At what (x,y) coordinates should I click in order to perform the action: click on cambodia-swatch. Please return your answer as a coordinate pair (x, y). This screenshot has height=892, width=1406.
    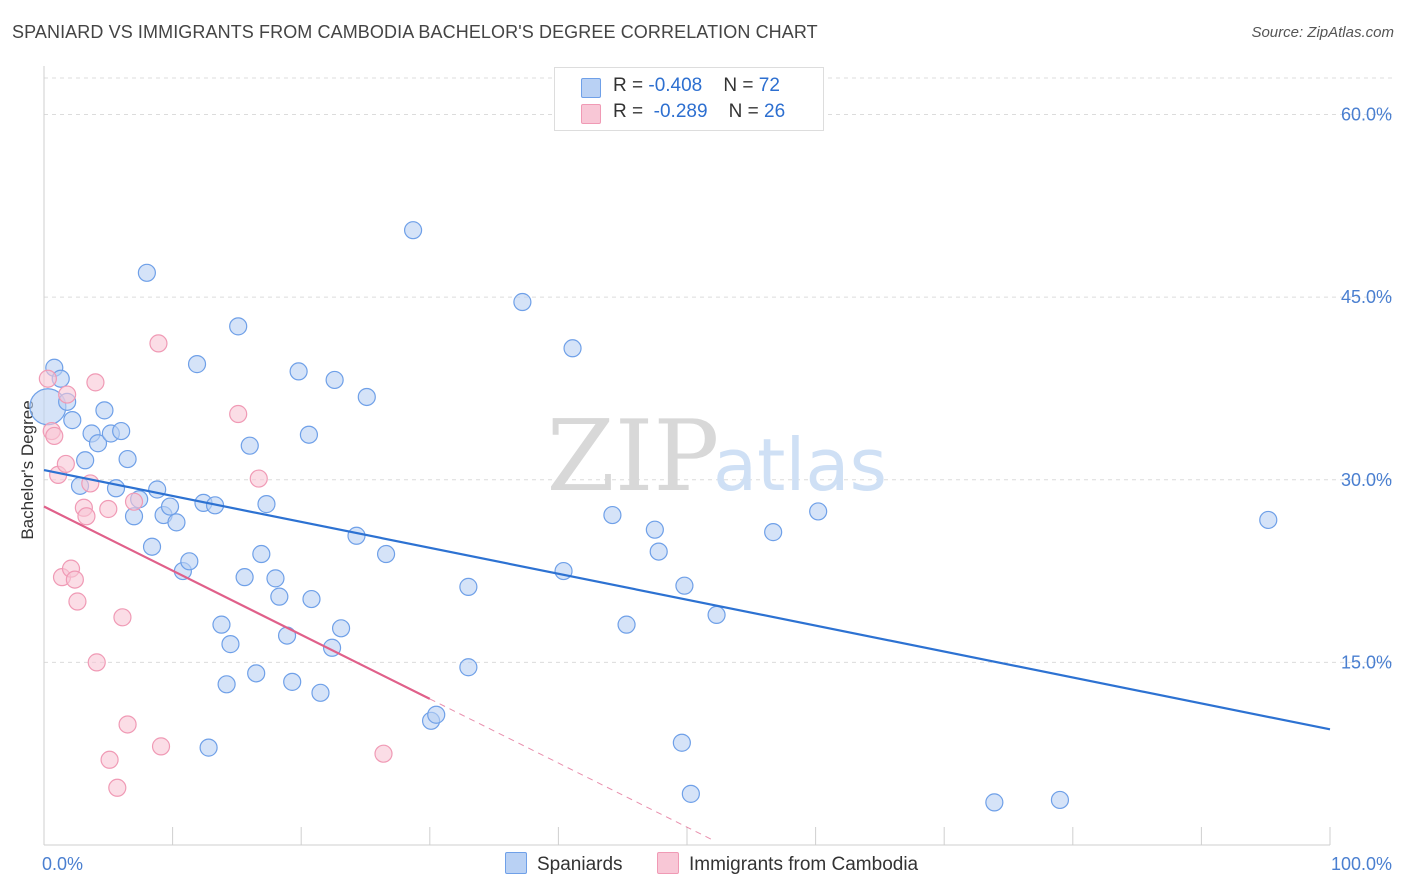
    Looking at the image, I should click on (591, 114).